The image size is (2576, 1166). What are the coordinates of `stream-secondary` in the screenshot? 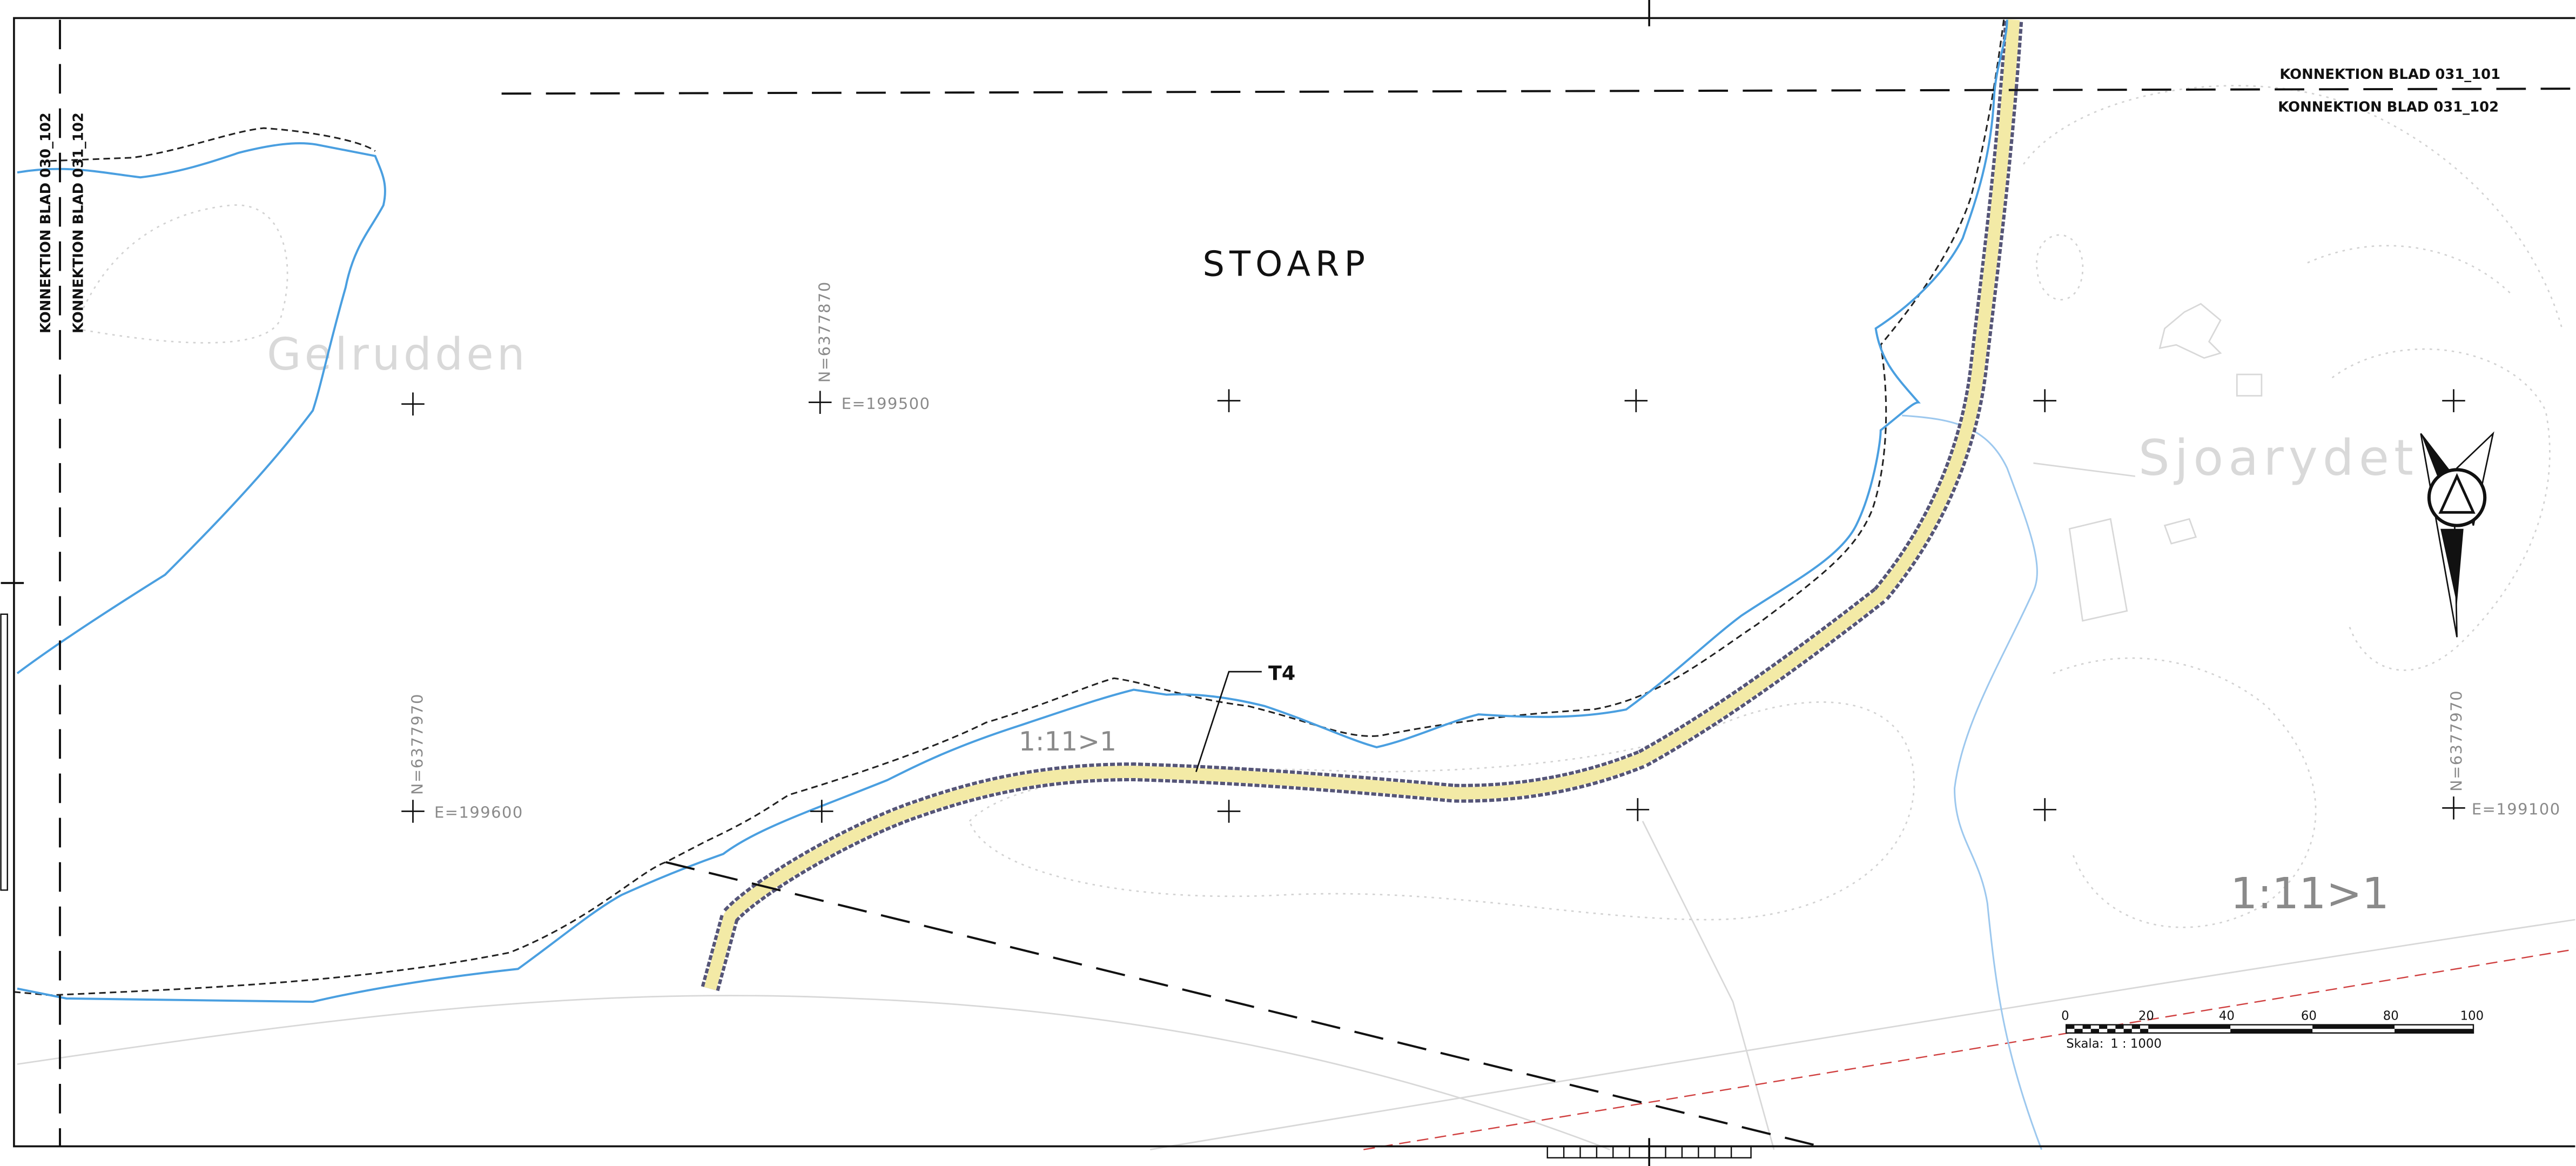 It's located at (1972, 782).